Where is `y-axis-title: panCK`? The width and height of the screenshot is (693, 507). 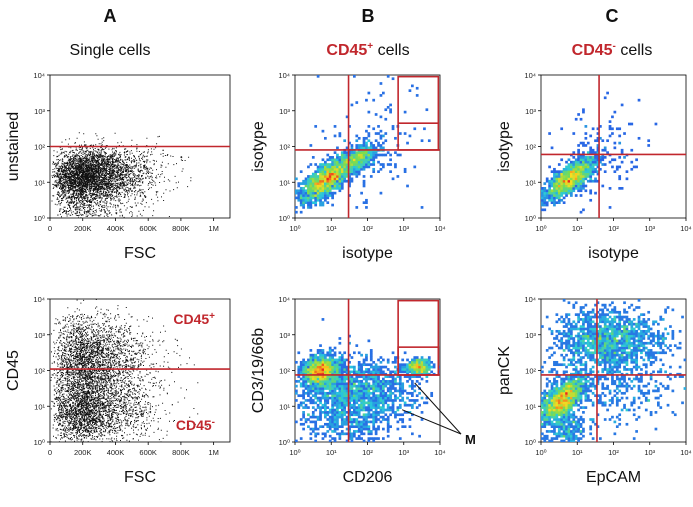
y-axis-title: panCK is located at coordinates (504, 370).